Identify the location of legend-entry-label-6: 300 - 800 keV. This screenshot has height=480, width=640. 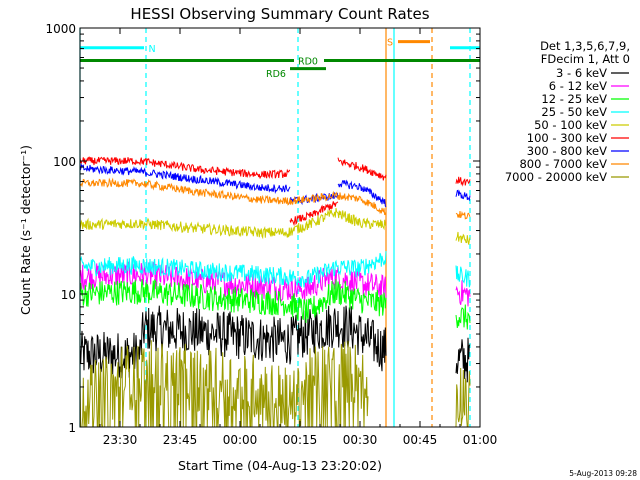
(567, 151).